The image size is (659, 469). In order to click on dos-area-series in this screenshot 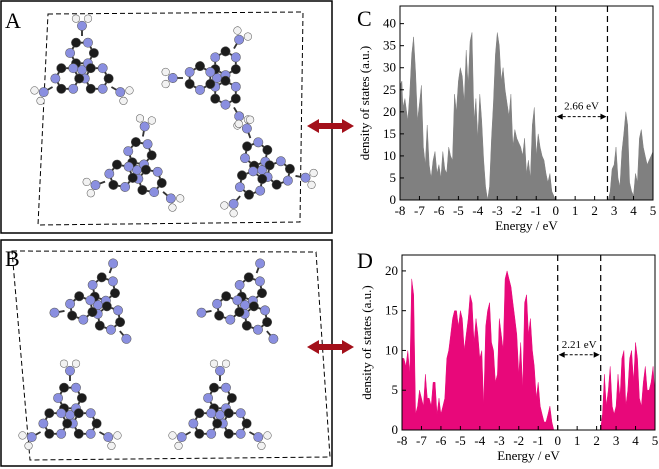, I will do `click(526, 116)`.